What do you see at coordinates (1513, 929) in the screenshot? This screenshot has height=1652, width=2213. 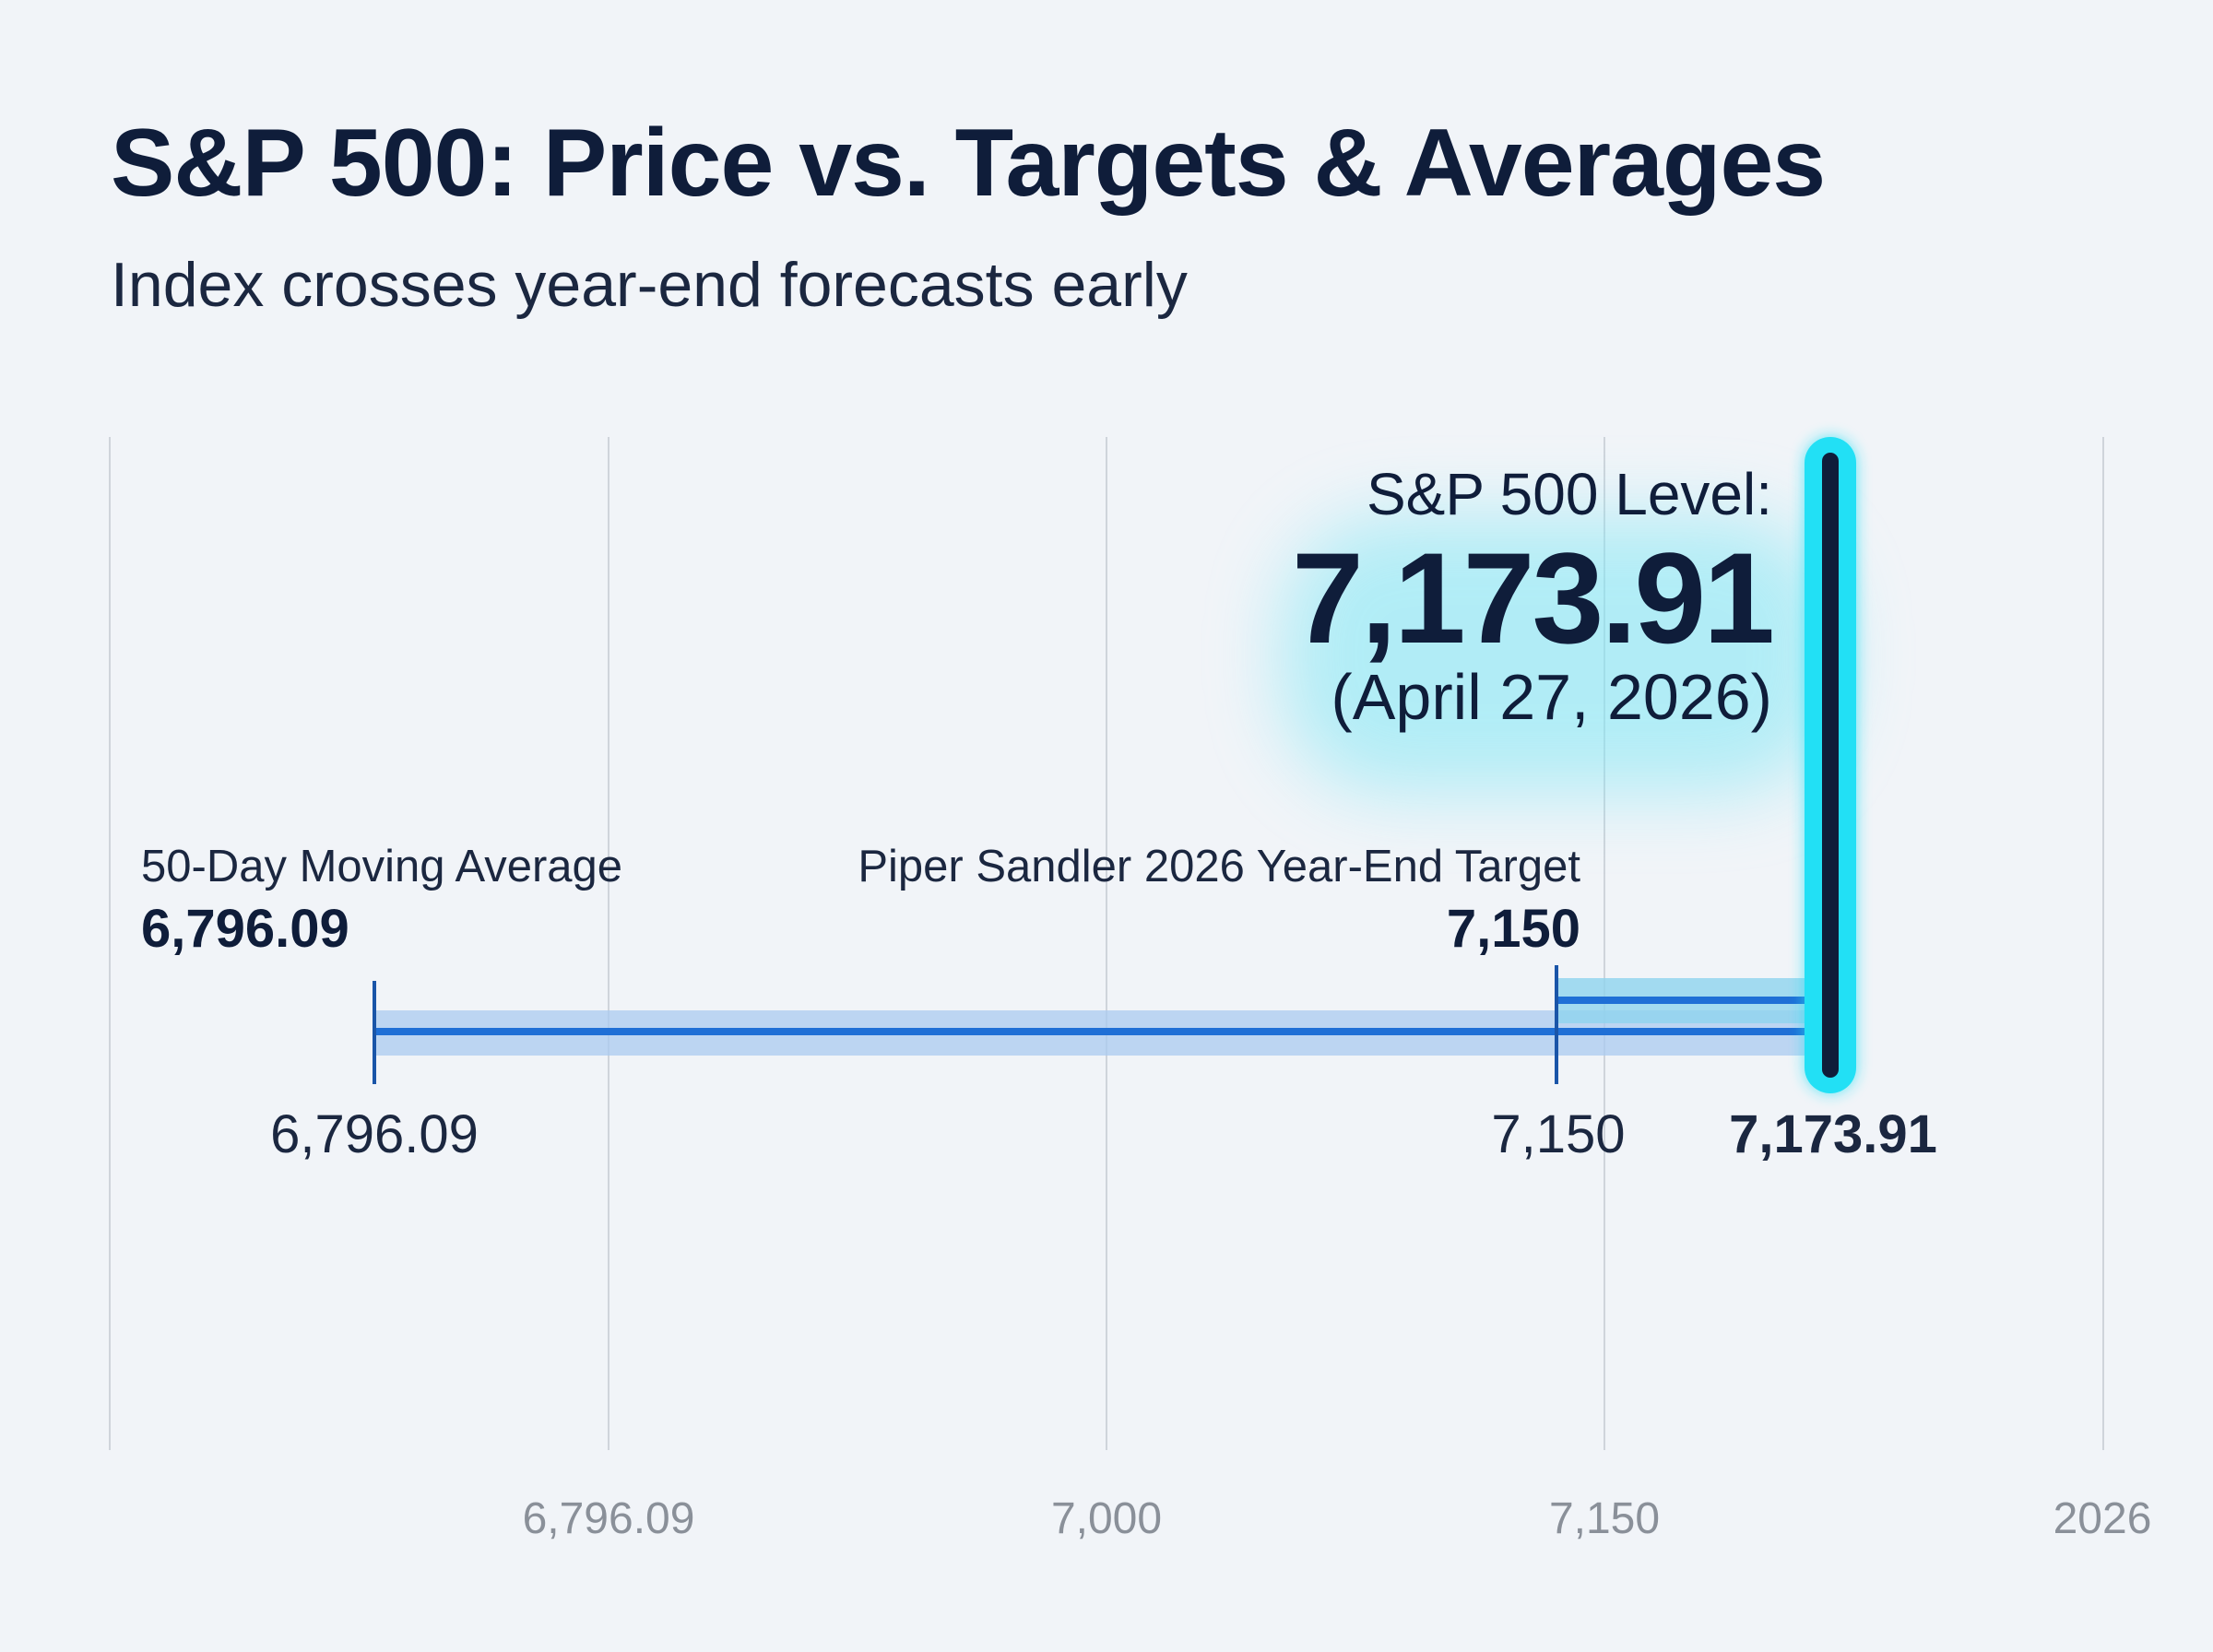 I see `target-value: 7,150` at bounding box center [1513, 929].